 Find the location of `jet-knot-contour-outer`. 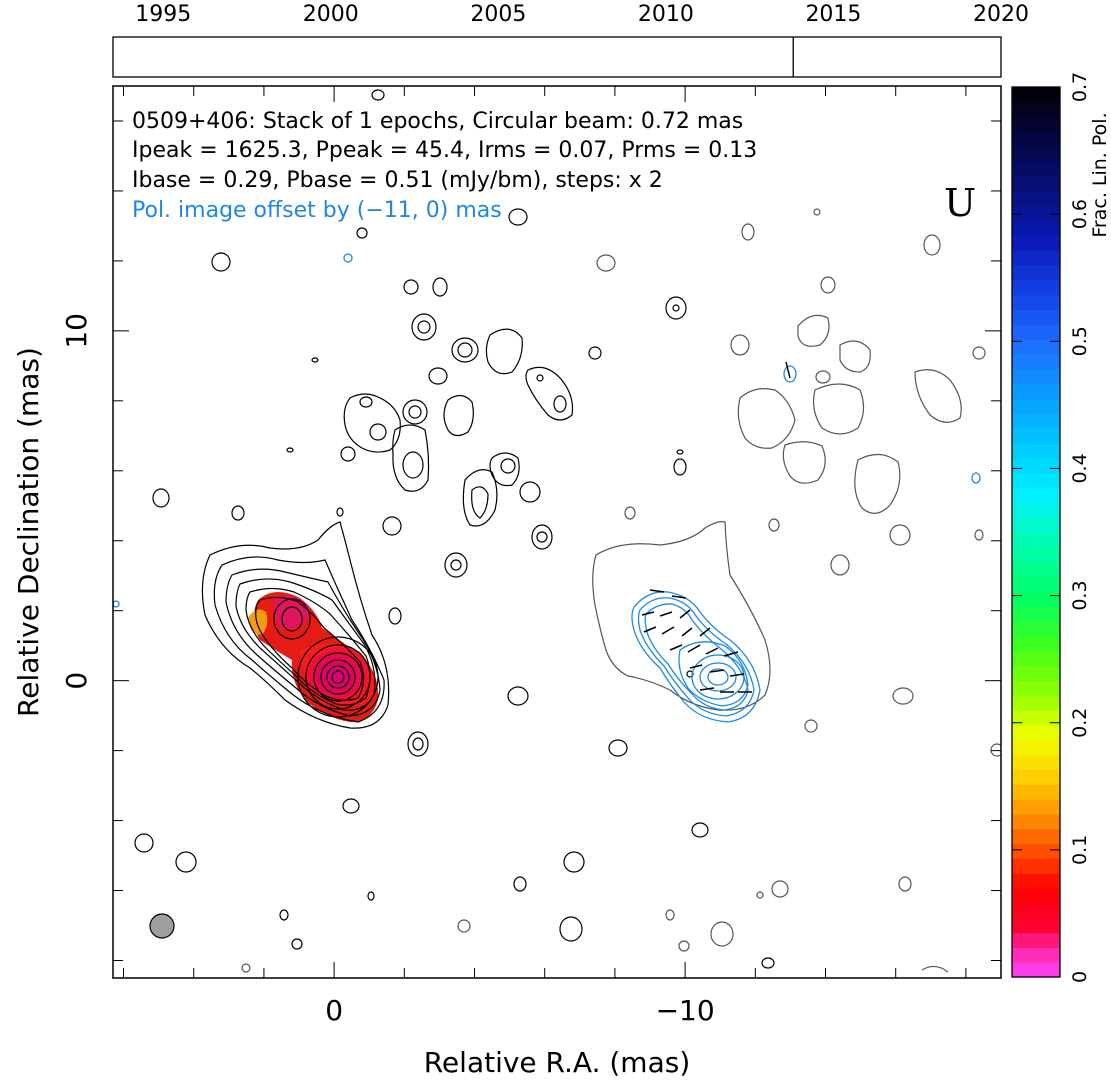

jet-knot-contour-outer is located at coordinates (292, 619).